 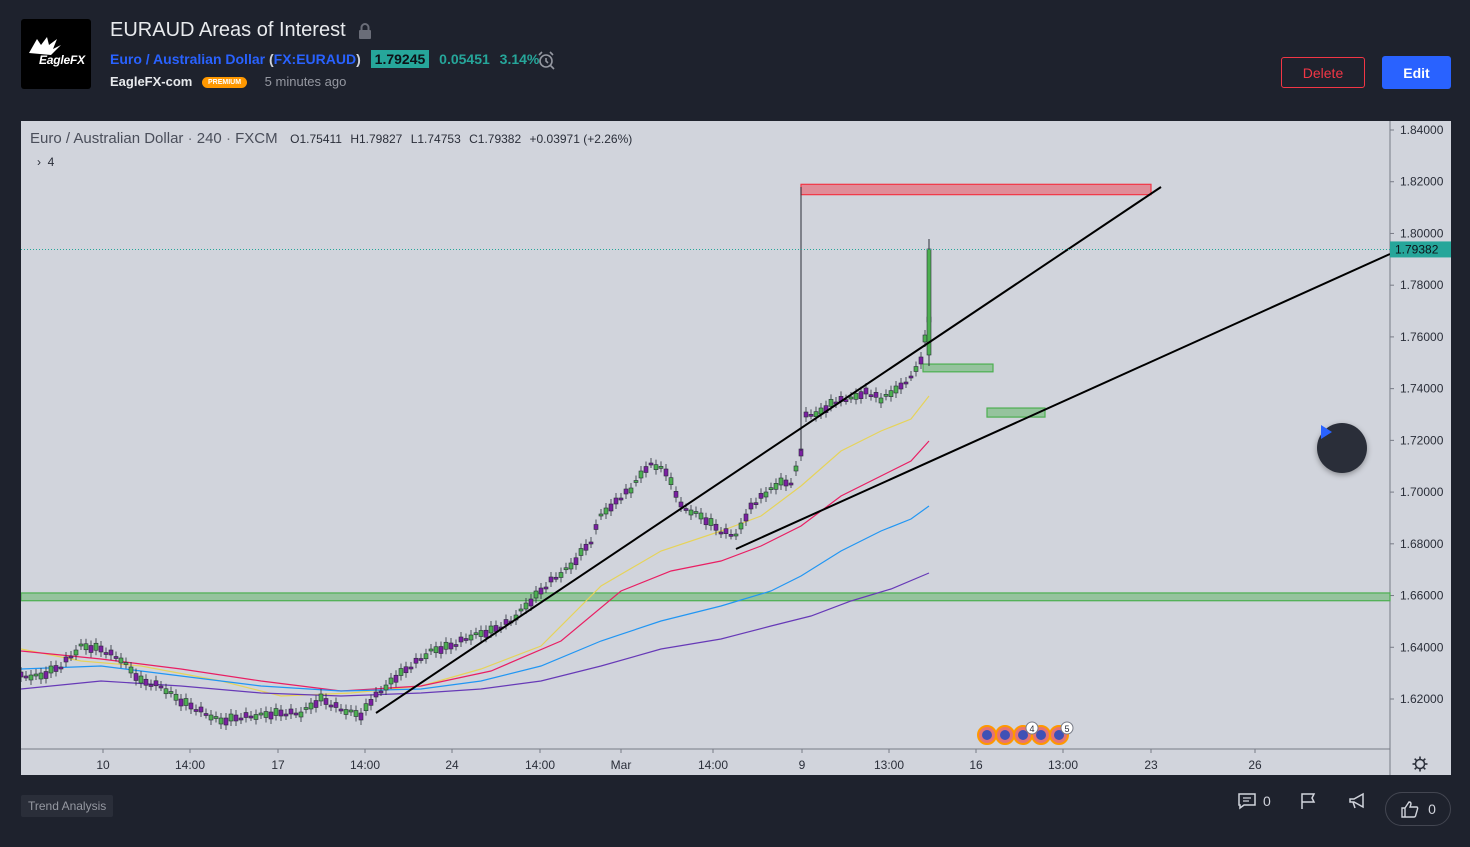 I want to click on brand-logo: EagleFX, so click(x=56, y=54).